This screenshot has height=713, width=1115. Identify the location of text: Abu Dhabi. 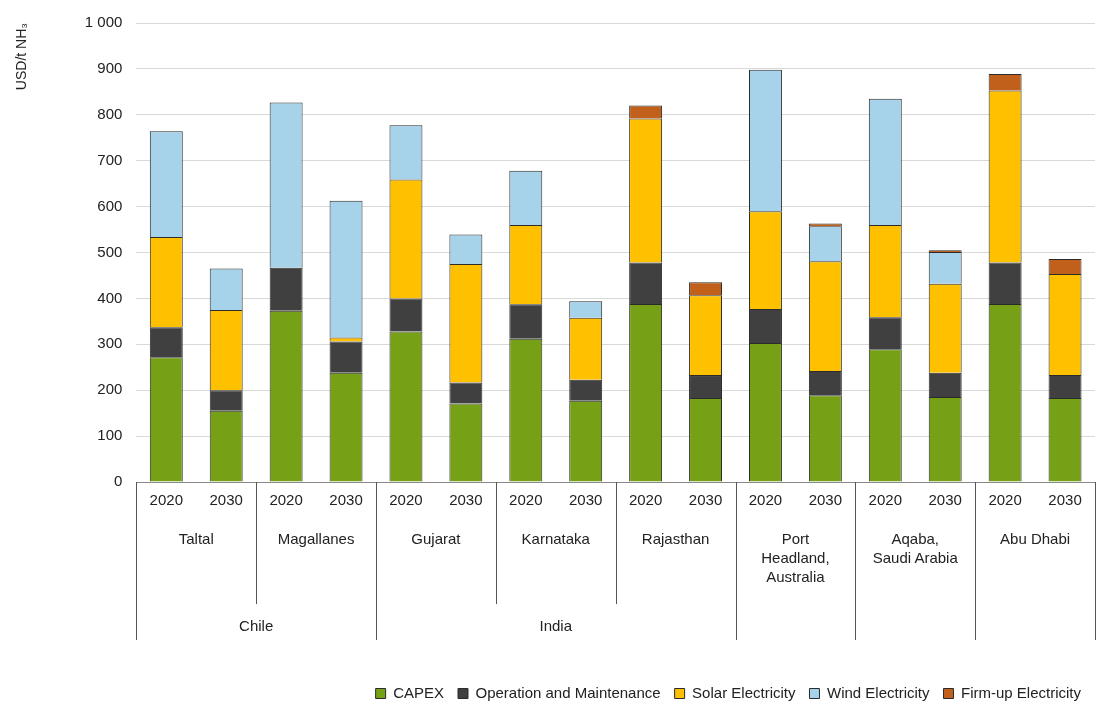
(1035, 539).